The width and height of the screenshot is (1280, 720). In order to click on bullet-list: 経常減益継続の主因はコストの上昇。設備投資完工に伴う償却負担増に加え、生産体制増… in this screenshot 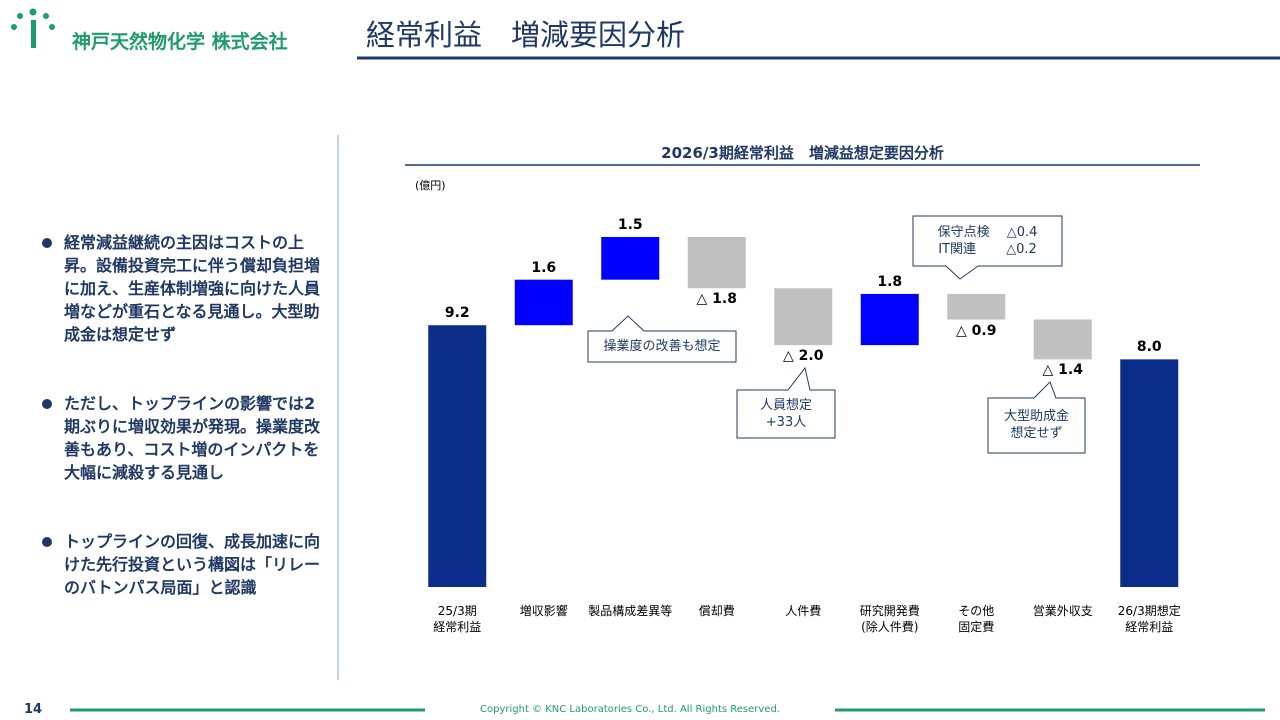, I will do `click(180, 438)`.